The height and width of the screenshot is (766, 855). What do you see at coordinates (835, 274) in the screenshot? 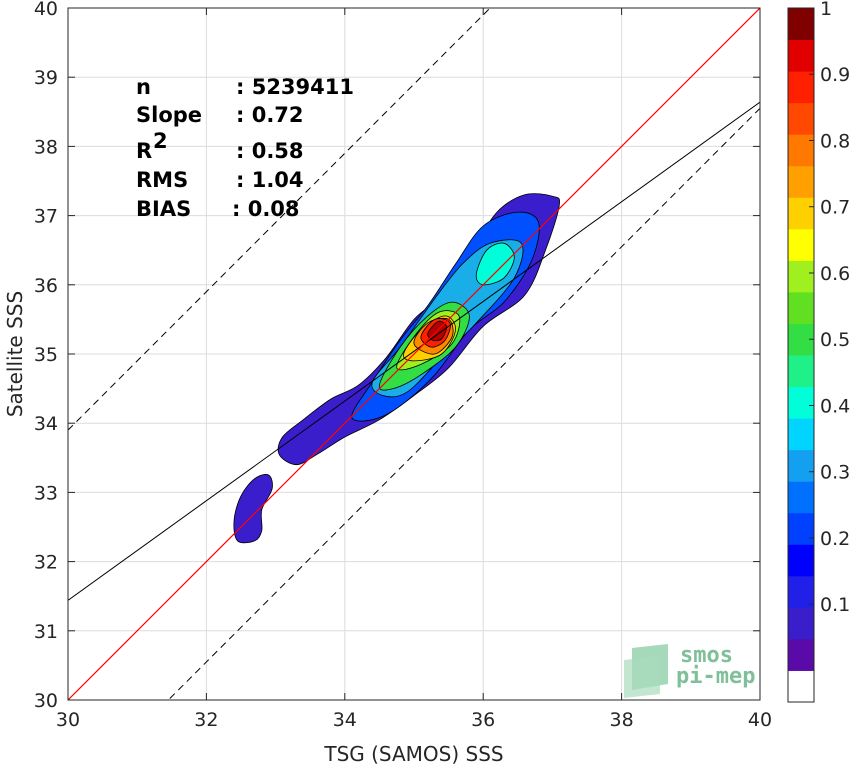
I see `colorbar-tick-label: 0.6` at bounding box center [835, 274].